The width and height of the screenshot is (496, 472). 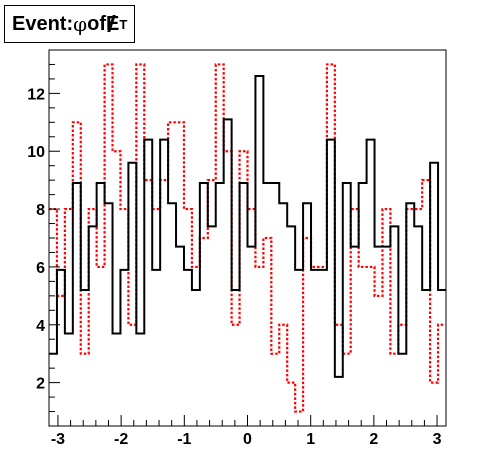 What do you see at coordinates (97, 23) in the screenshot?
I see `title-middle: of` at bounding box center [97, 23].